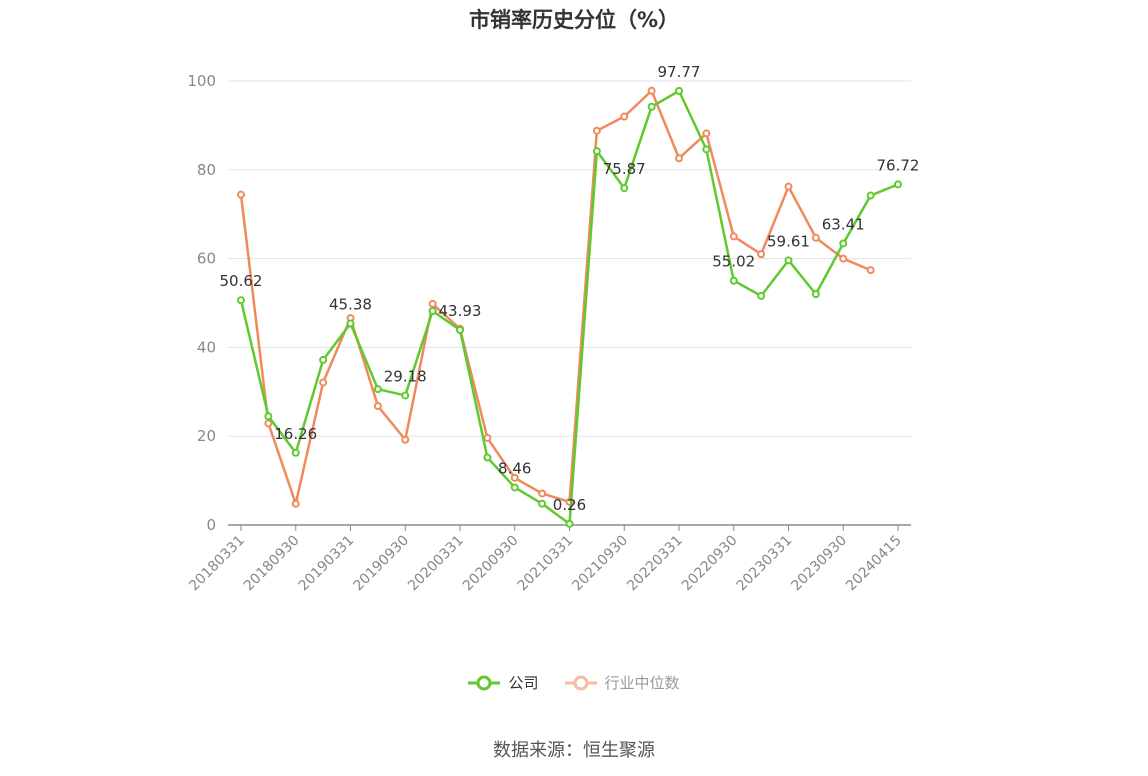 Image resolution: width=1148 pixels, height=776 pixels. What do you see at coordinates (201, 81) in the screenshot?
I see `y-tick-label: 100` at bounding box center [201, 81].